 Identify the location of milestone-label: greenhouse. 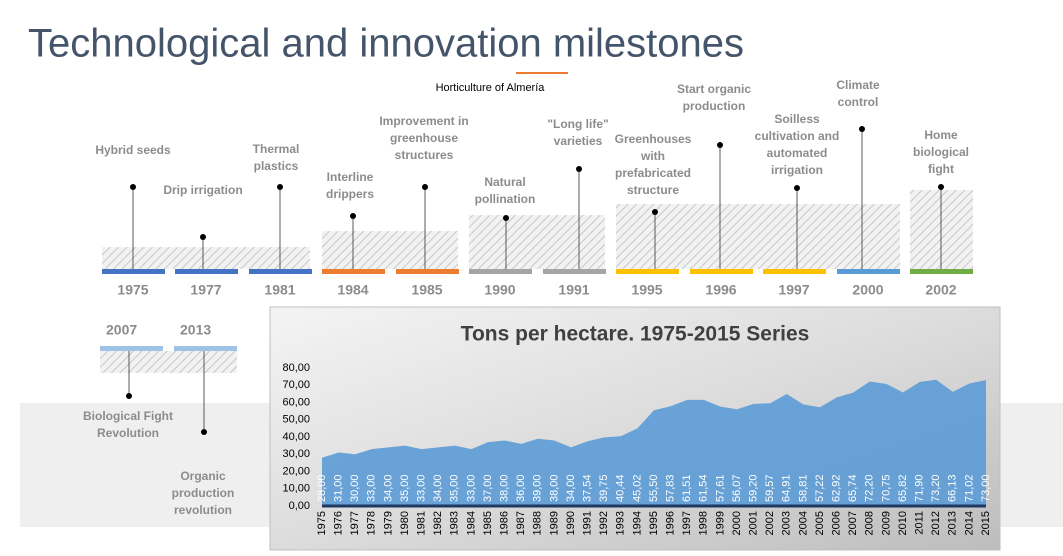
(424, 138).